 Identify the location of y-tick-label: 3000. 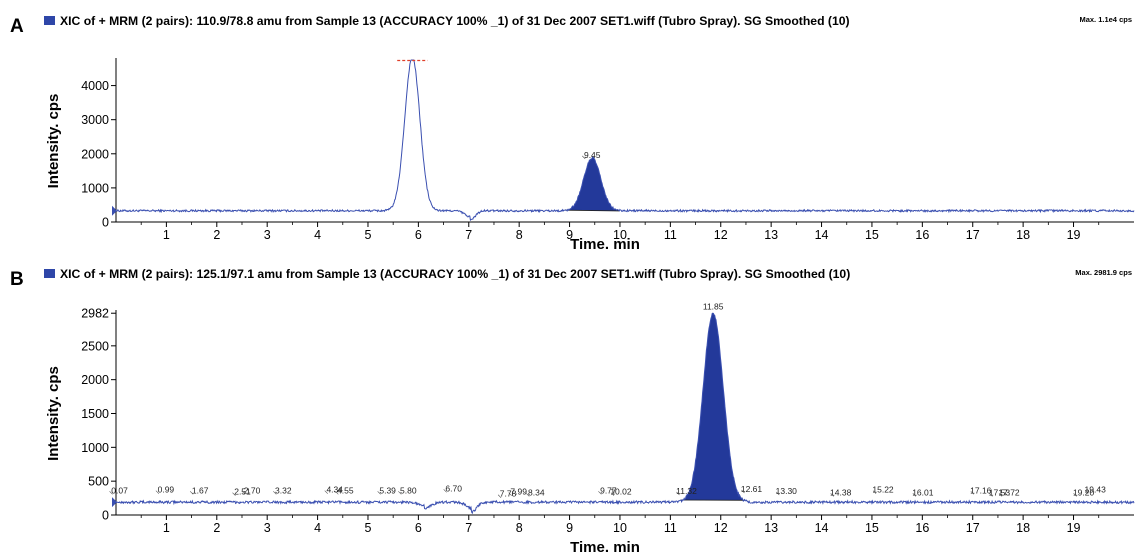
(95, 120).